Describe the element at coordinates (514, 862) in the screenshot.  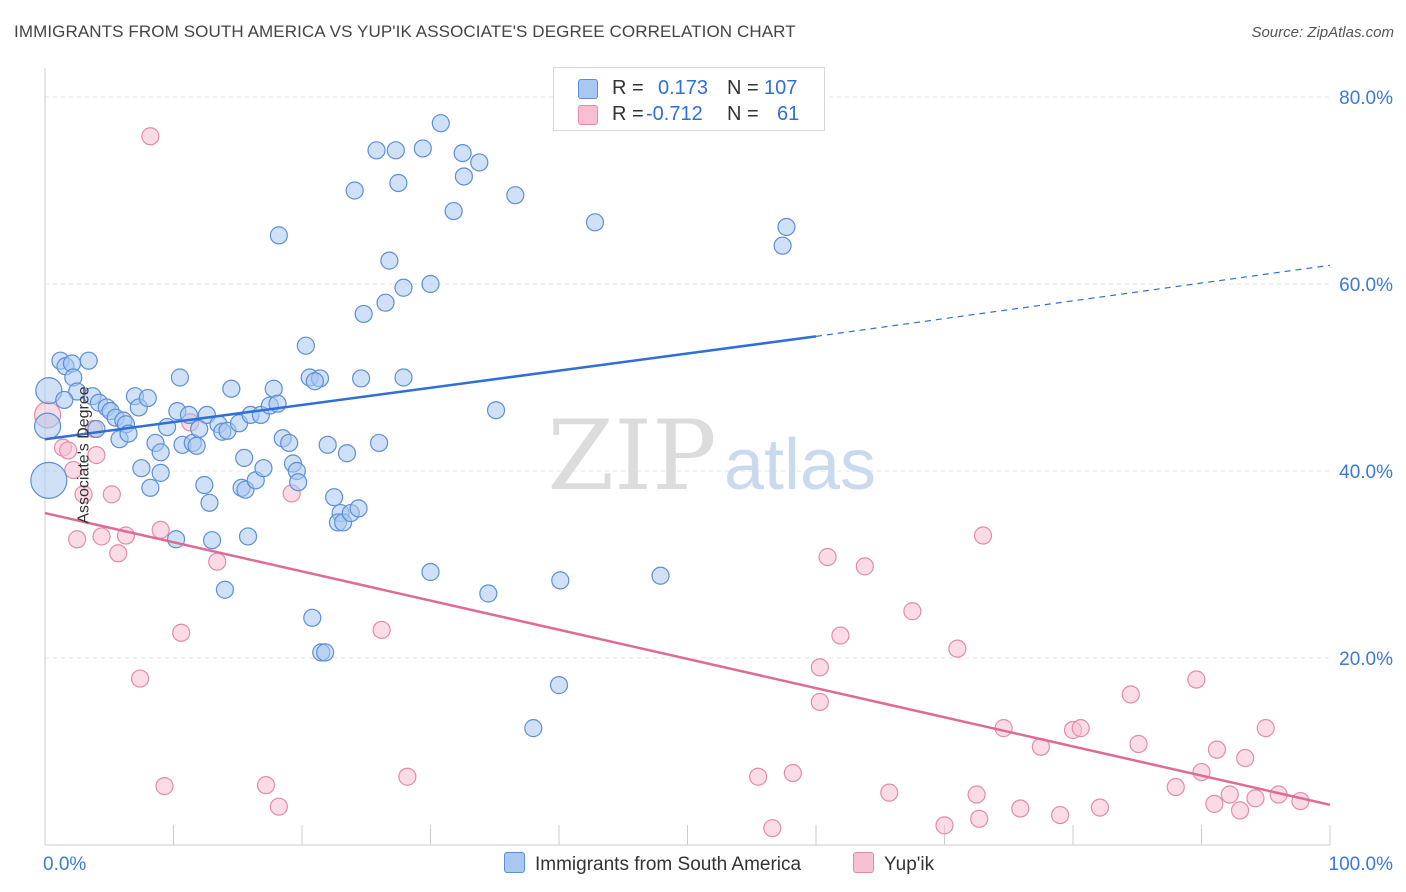
I see `bottom-legend-swatch-blue` at that location.